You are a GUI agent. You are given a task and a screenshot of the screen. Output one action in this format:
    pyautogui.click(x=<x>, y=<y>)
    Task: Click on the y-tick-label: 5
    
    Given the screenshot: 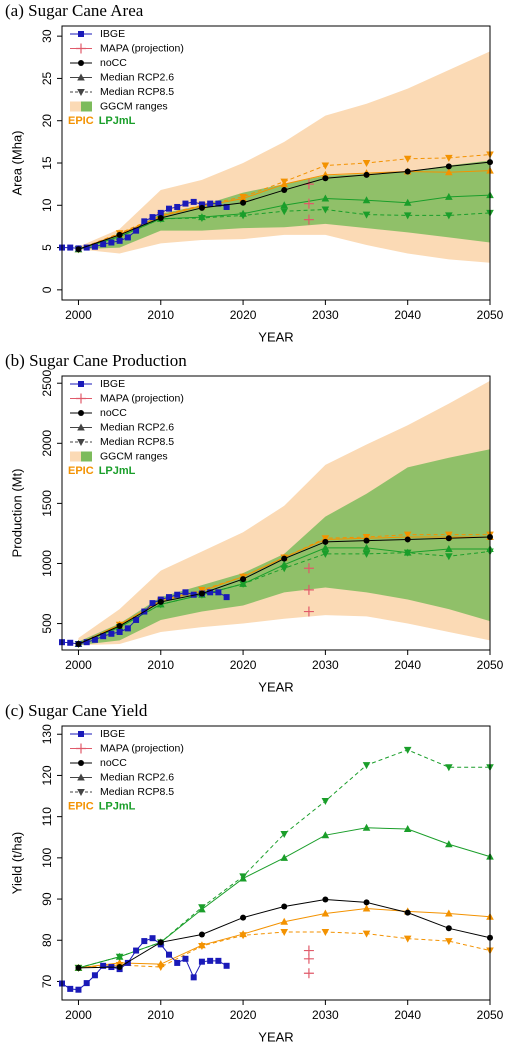 What is the action you would take?
    pyautogui.click(x=47, y=247)
    